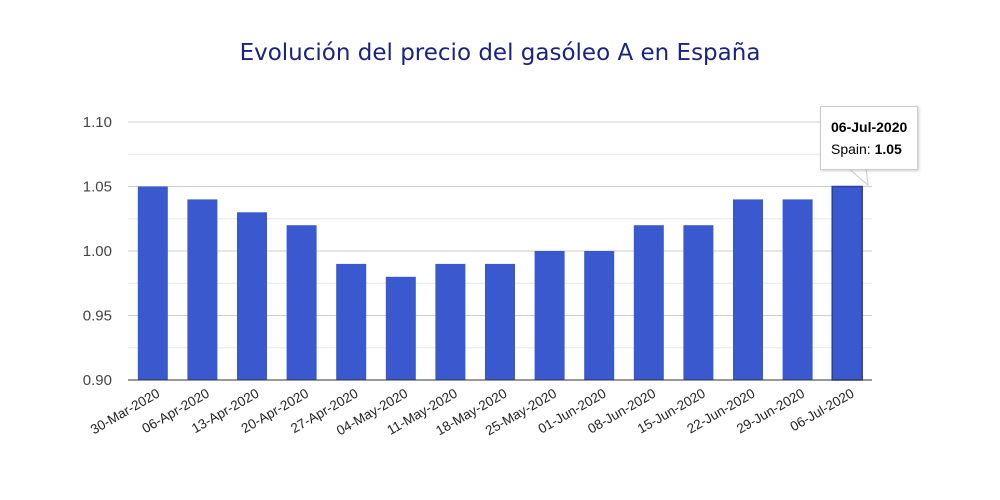  Describe the element at coordinates (97, 316) in the screenshot. I see `y-tick-label: 0.95` at that location.